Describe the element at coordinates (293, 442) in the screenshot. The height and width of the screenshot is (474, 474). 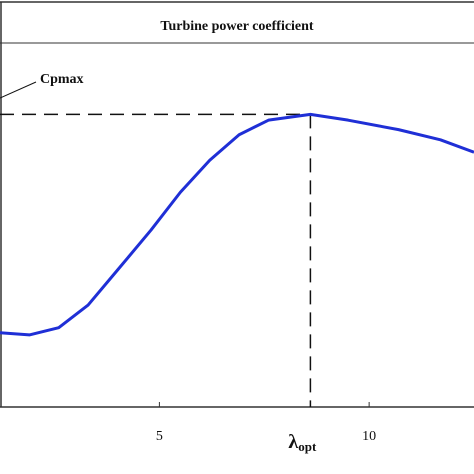
I see `peak-x-symbol: λ` at that location.